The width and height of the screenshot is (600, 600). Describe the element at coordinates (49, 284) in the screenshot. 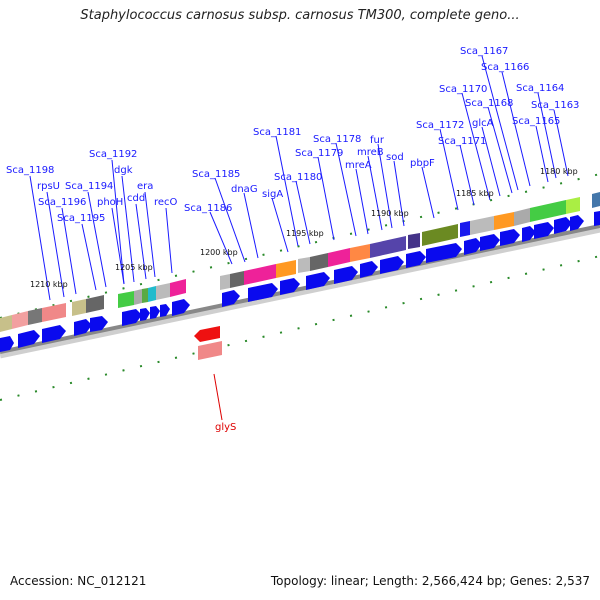

I see `ruler-label: 1210 kbp` at that location.